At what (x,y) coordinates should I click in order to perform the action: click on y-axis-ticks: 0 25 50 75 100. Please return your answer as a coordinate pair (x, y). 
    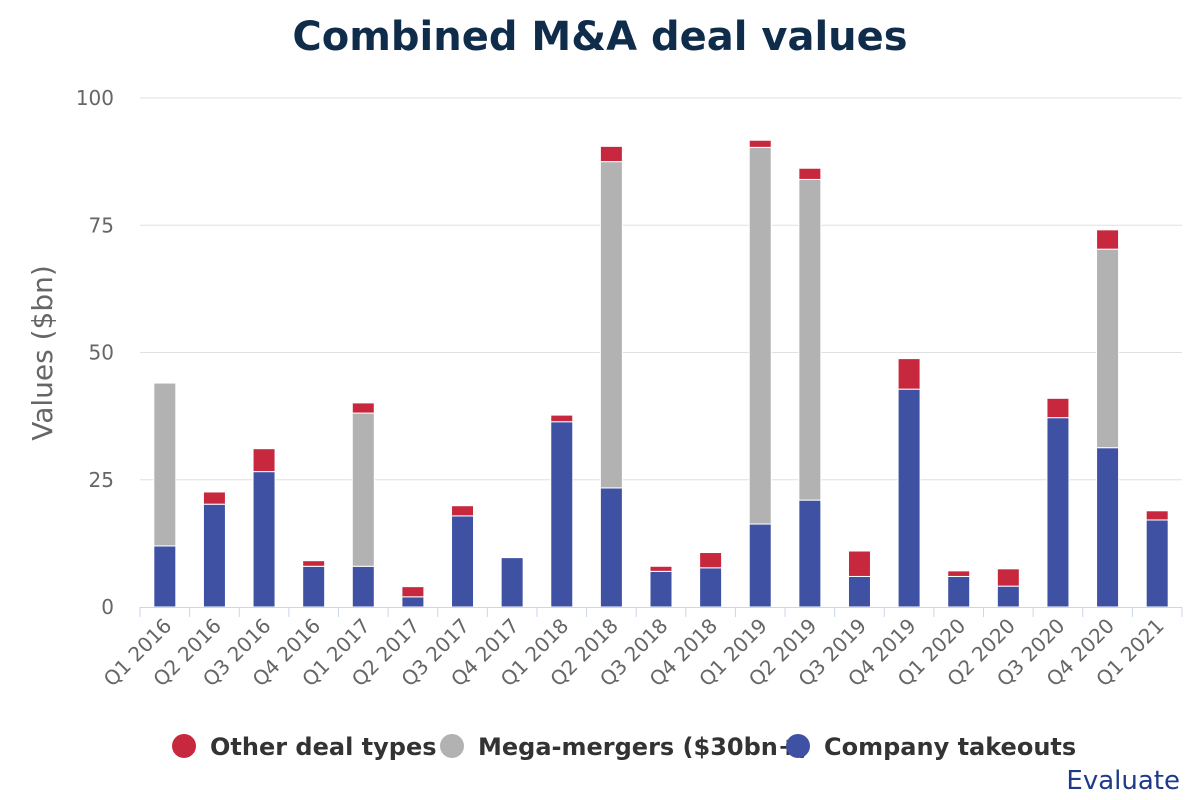
    Looking at the image, I should click on (95, 352).